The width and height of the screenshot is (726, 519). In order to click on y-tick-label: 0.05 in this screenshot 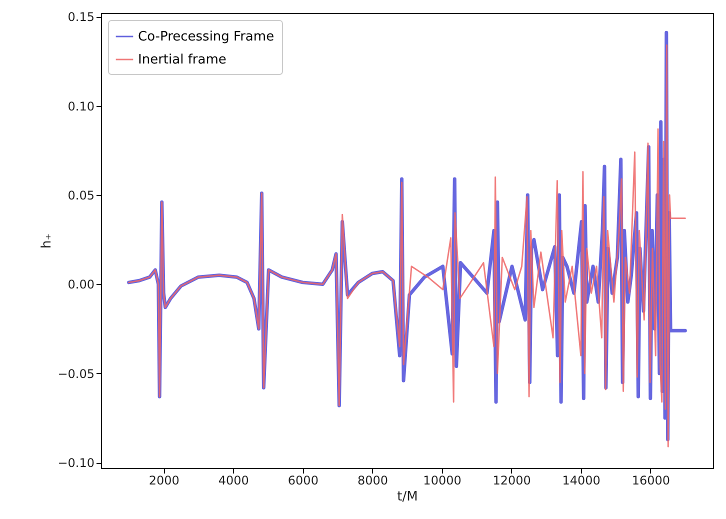, I will do `click(81, 195)`.